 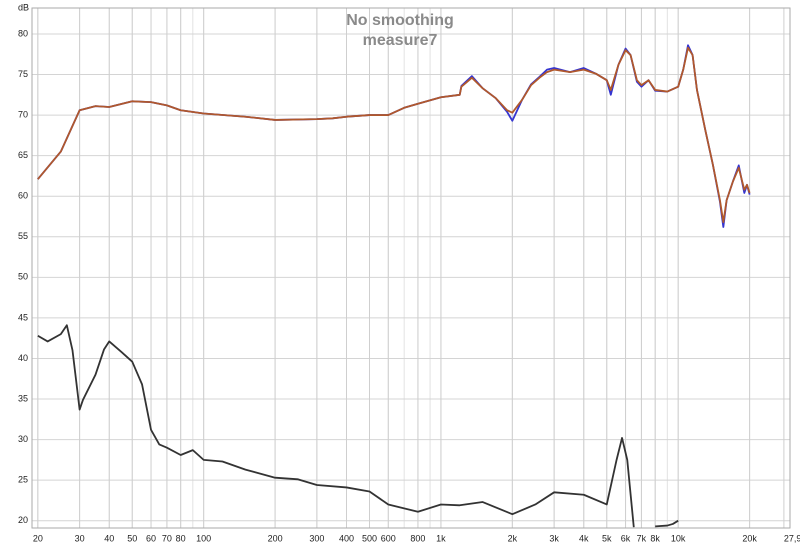 I want to click on x-tick-label: 500, so click(x=369, y=538).